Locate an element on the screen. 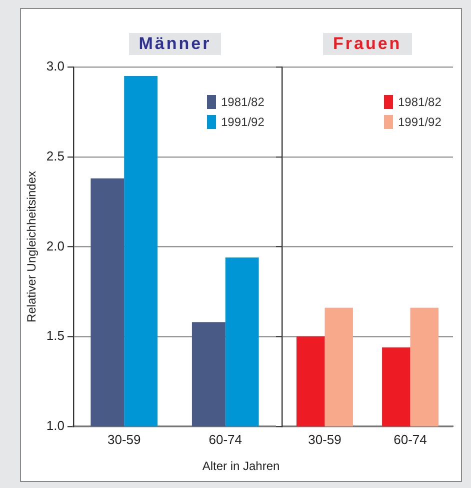  y-tick-label: 1.0 is located at coordinates (55, 425).